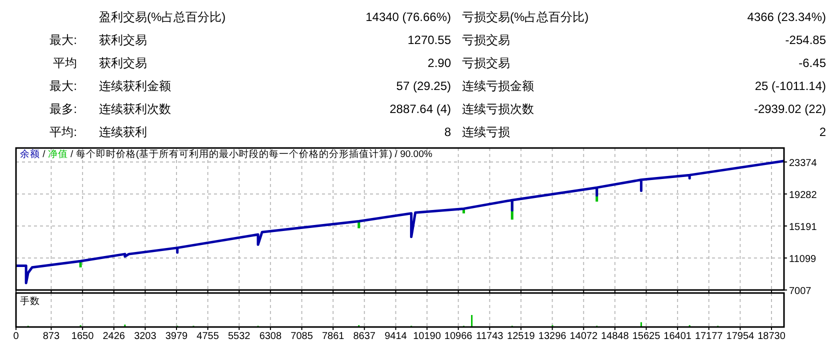 The width and height of the screenshot is (838, 345). What do you see at coordinates (333, 336) in the screenshot?
I see `x-tick-label: 7861` at bounding box center [333, 336].